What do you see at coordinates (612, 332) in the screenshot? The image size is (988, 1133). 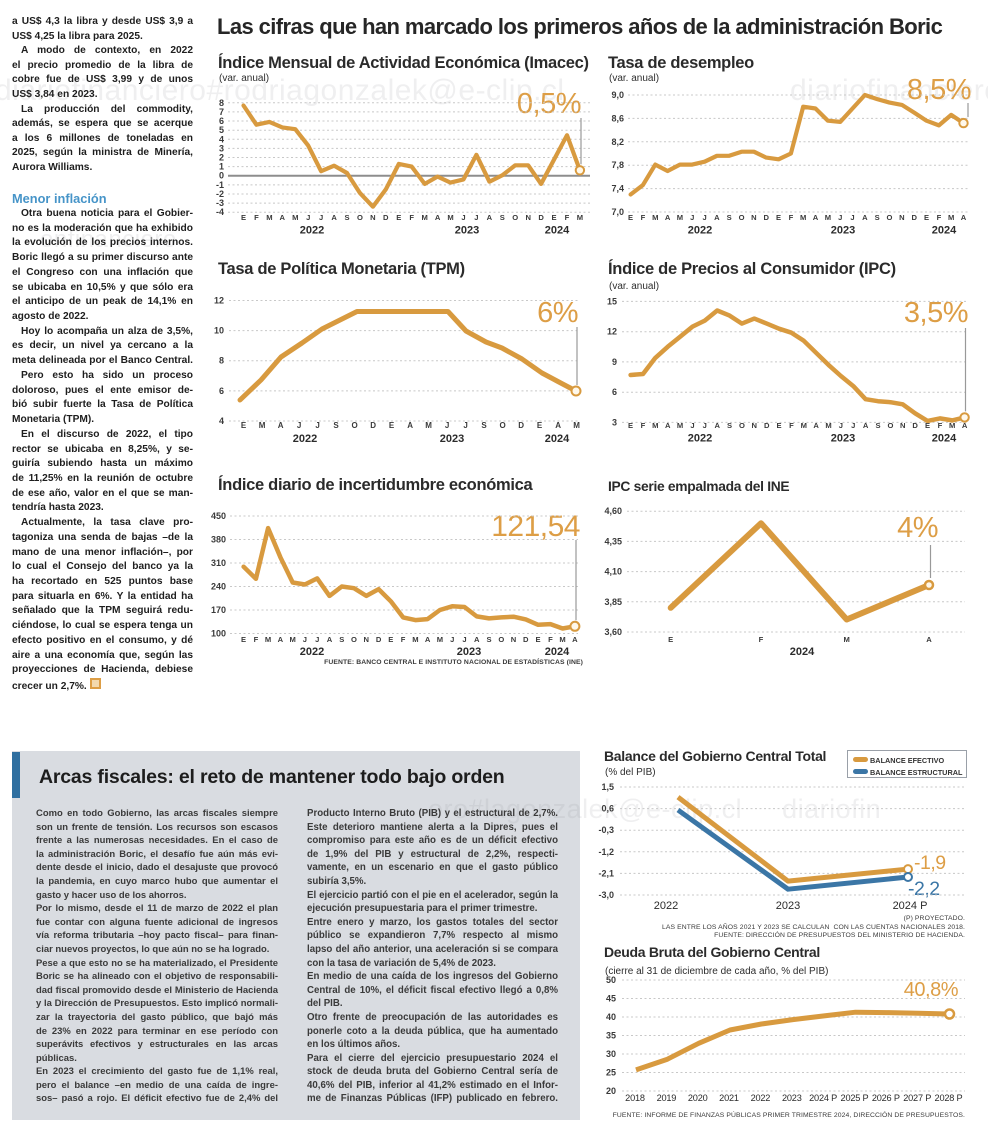 I see `svg-text: 12` at bounding box center [612, 332].